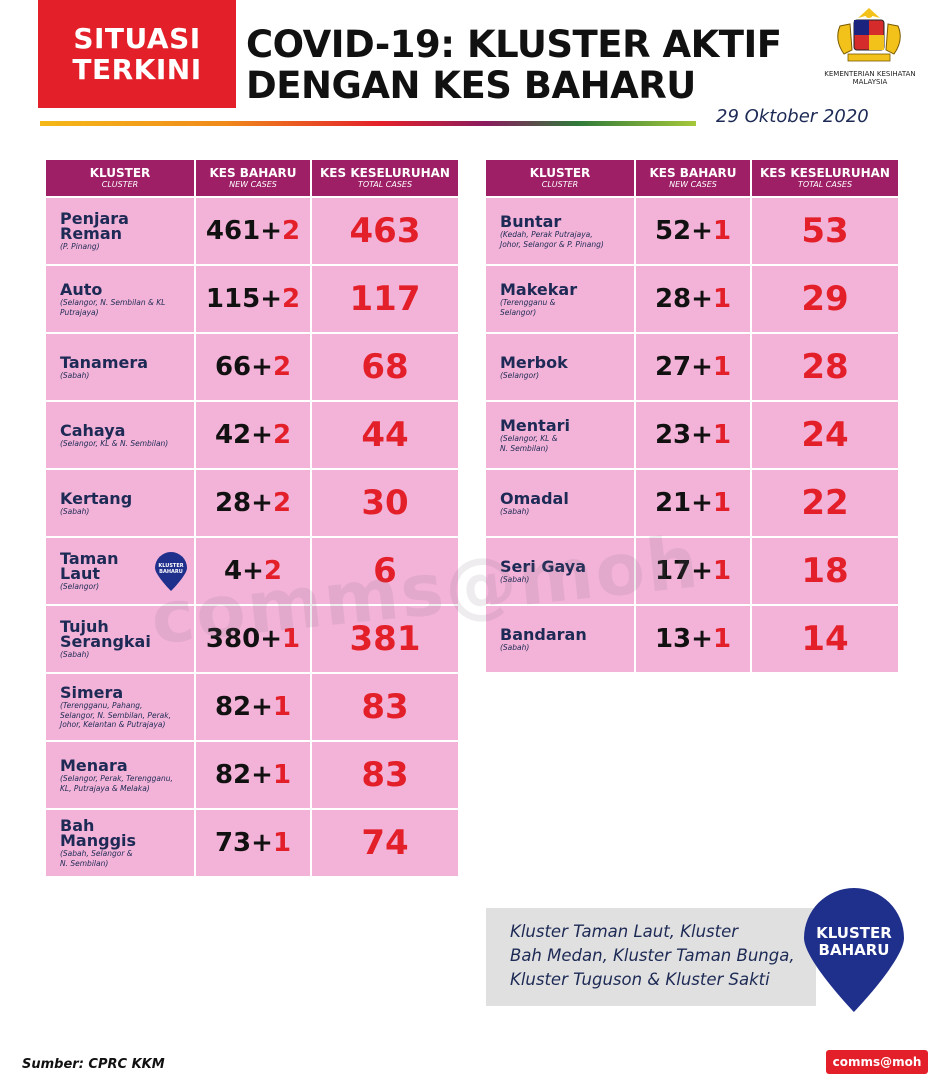 Image resolution: width=942 pixels, height=1080 pixels. Describe the element at coordinates (368, 123) in the screenshot. I see `header-divider` at that location.